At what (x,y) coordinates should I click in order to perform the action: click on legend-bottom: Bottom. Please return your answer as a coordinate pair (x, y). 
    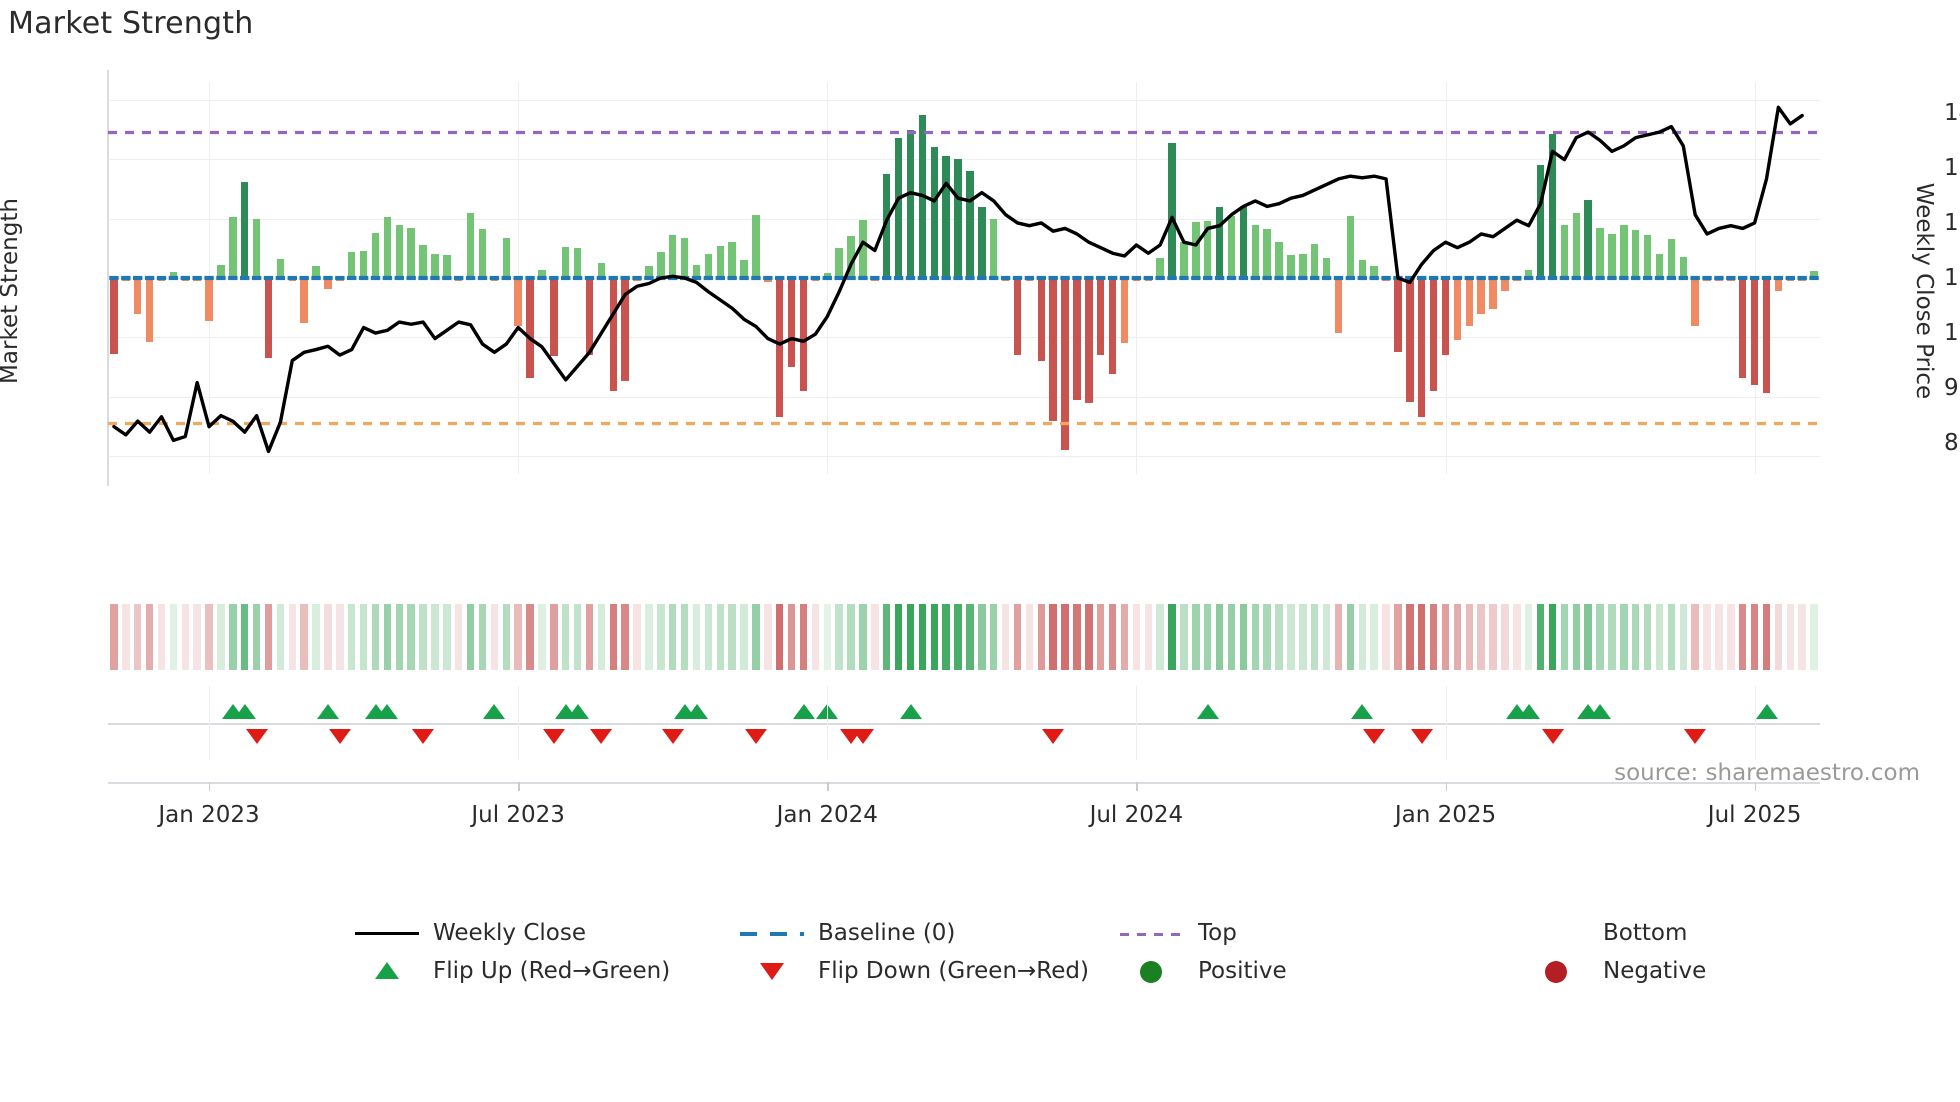
    Looking at the image, I should click on (1606, 933).